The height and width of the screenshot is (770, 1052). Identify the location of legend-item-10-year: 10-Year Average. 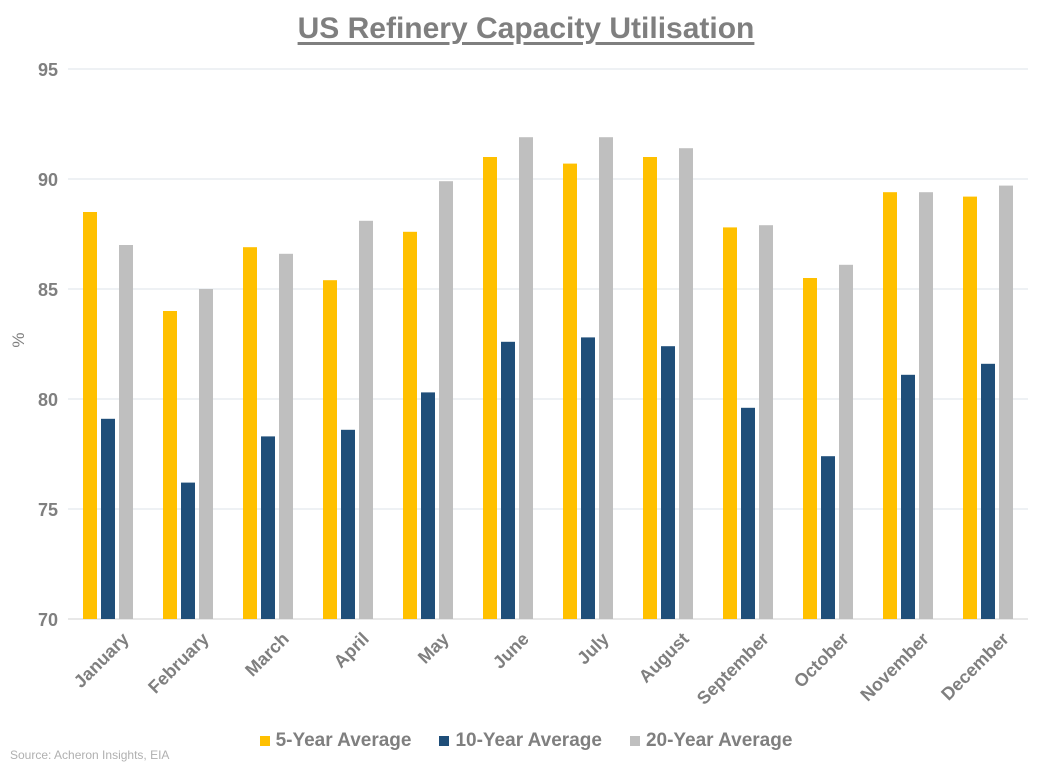
(520, 741).